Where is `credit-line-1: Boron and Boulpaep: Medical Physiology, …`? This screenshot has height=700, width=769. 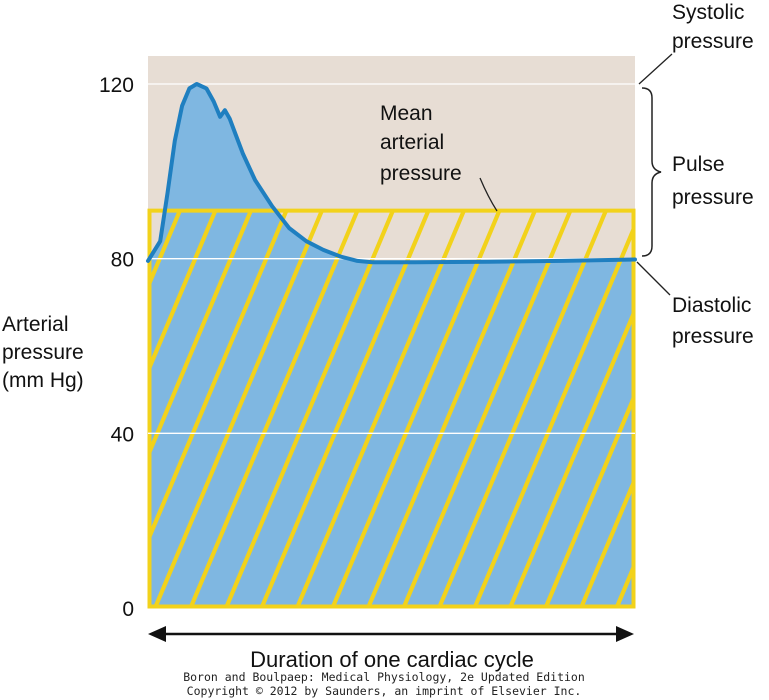
credit-line-1: Boron and Boulpaep: Medical Physiology, … is located at coordinates (384, 677).